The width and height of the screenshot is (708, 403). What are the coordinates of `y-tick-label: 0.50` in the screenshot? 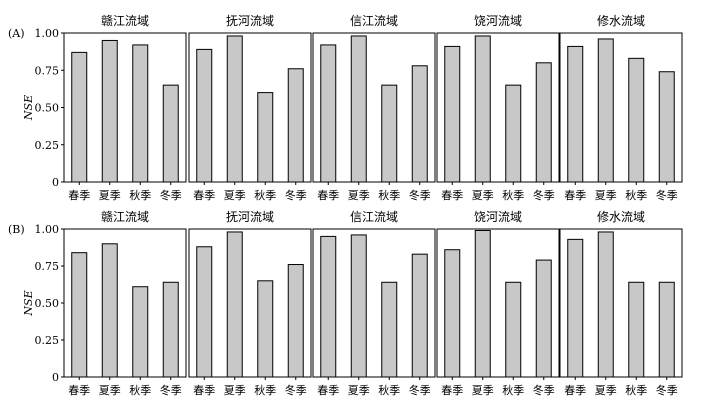 It's located at (47, 108).